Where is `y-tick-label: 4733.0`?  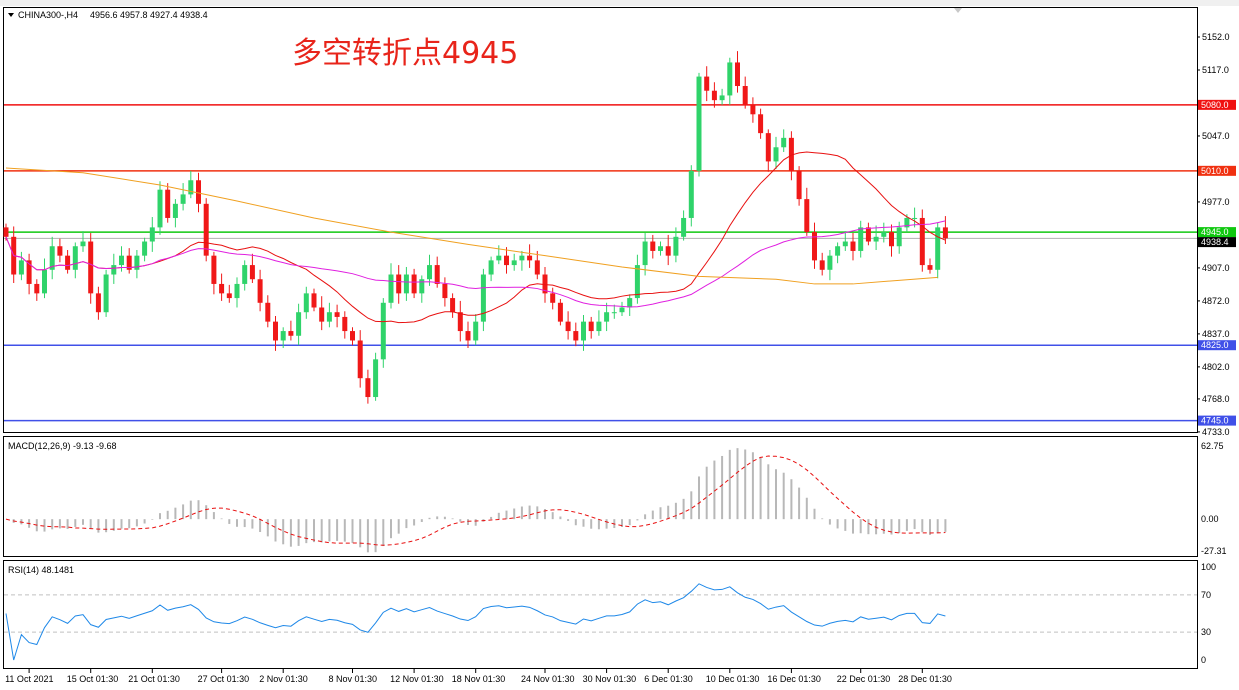
y-tick-label: 4733.0 is located at coordinates (1216, 432).